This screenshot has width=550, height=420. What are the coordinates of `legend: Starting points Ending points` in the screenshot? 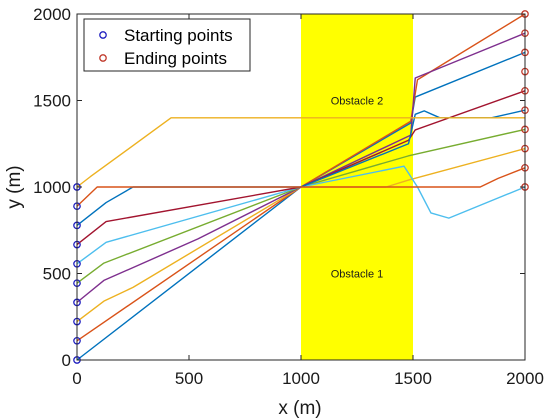 It's located at (167, 45).